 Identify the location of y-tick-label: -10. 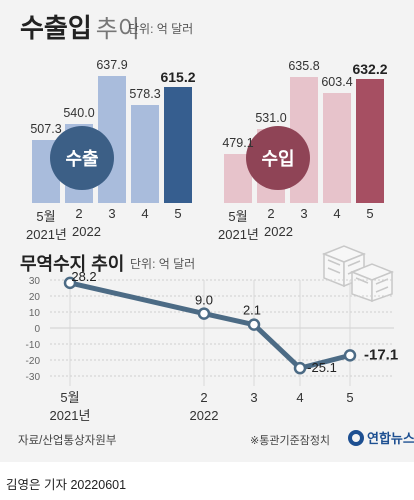
(33, 345).